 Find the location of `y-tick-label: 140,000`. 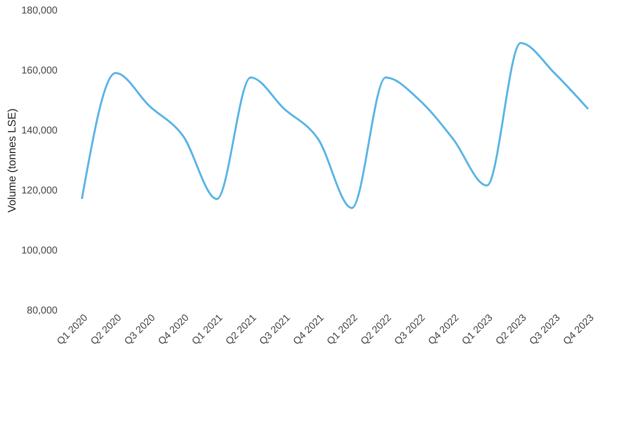

y-tick-label: 140,000 is located at coordinates (39, 131).